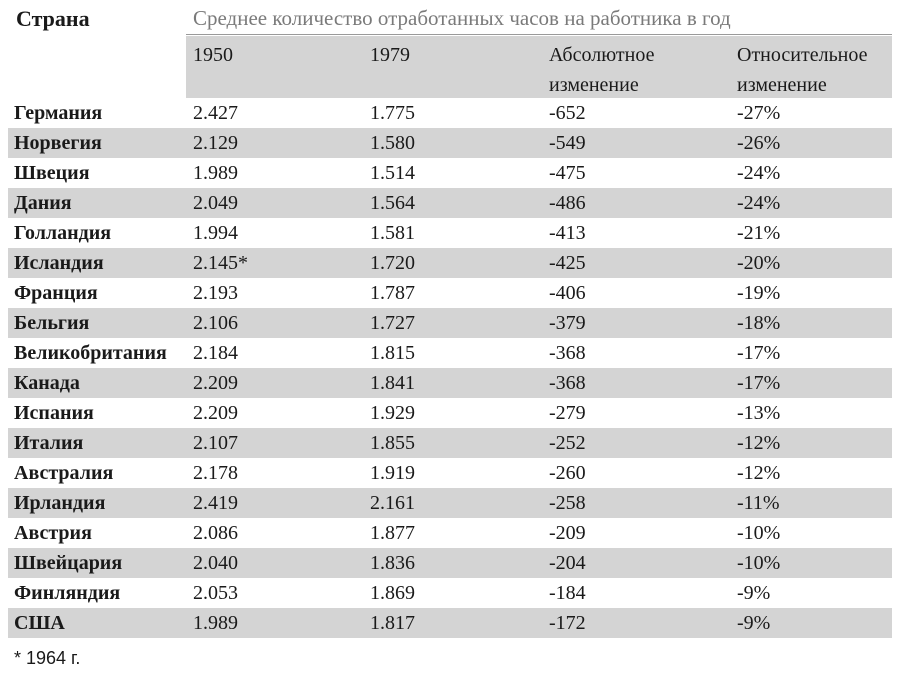 The image size is (900, 675). What do you see at coordinates (215, 563) in the screenshot?
I see `value-1950-cell: 2.040` at bounding box center [215, 563].